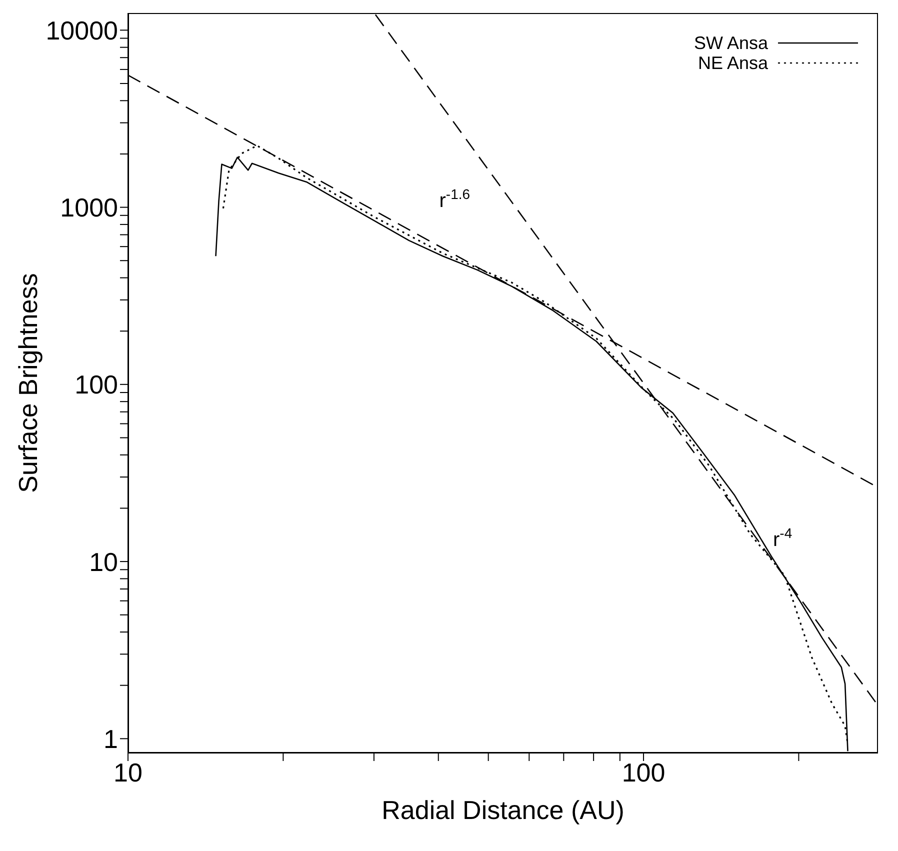 The width and height of the screenshot is (898, 851). What do you see at coordinates (782, 537) in the screenshot?
I see `annotation: r$^{-4}$` at bounding box center [782, 537].